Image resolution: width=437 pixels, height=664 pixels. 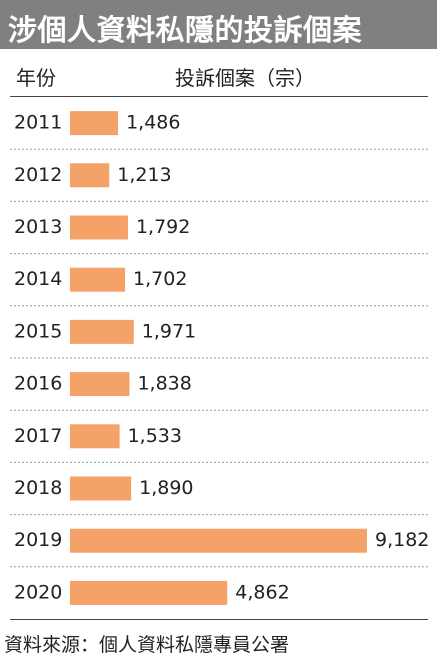 I want to click on value-label: 4,862, so click(x=262, y=592).